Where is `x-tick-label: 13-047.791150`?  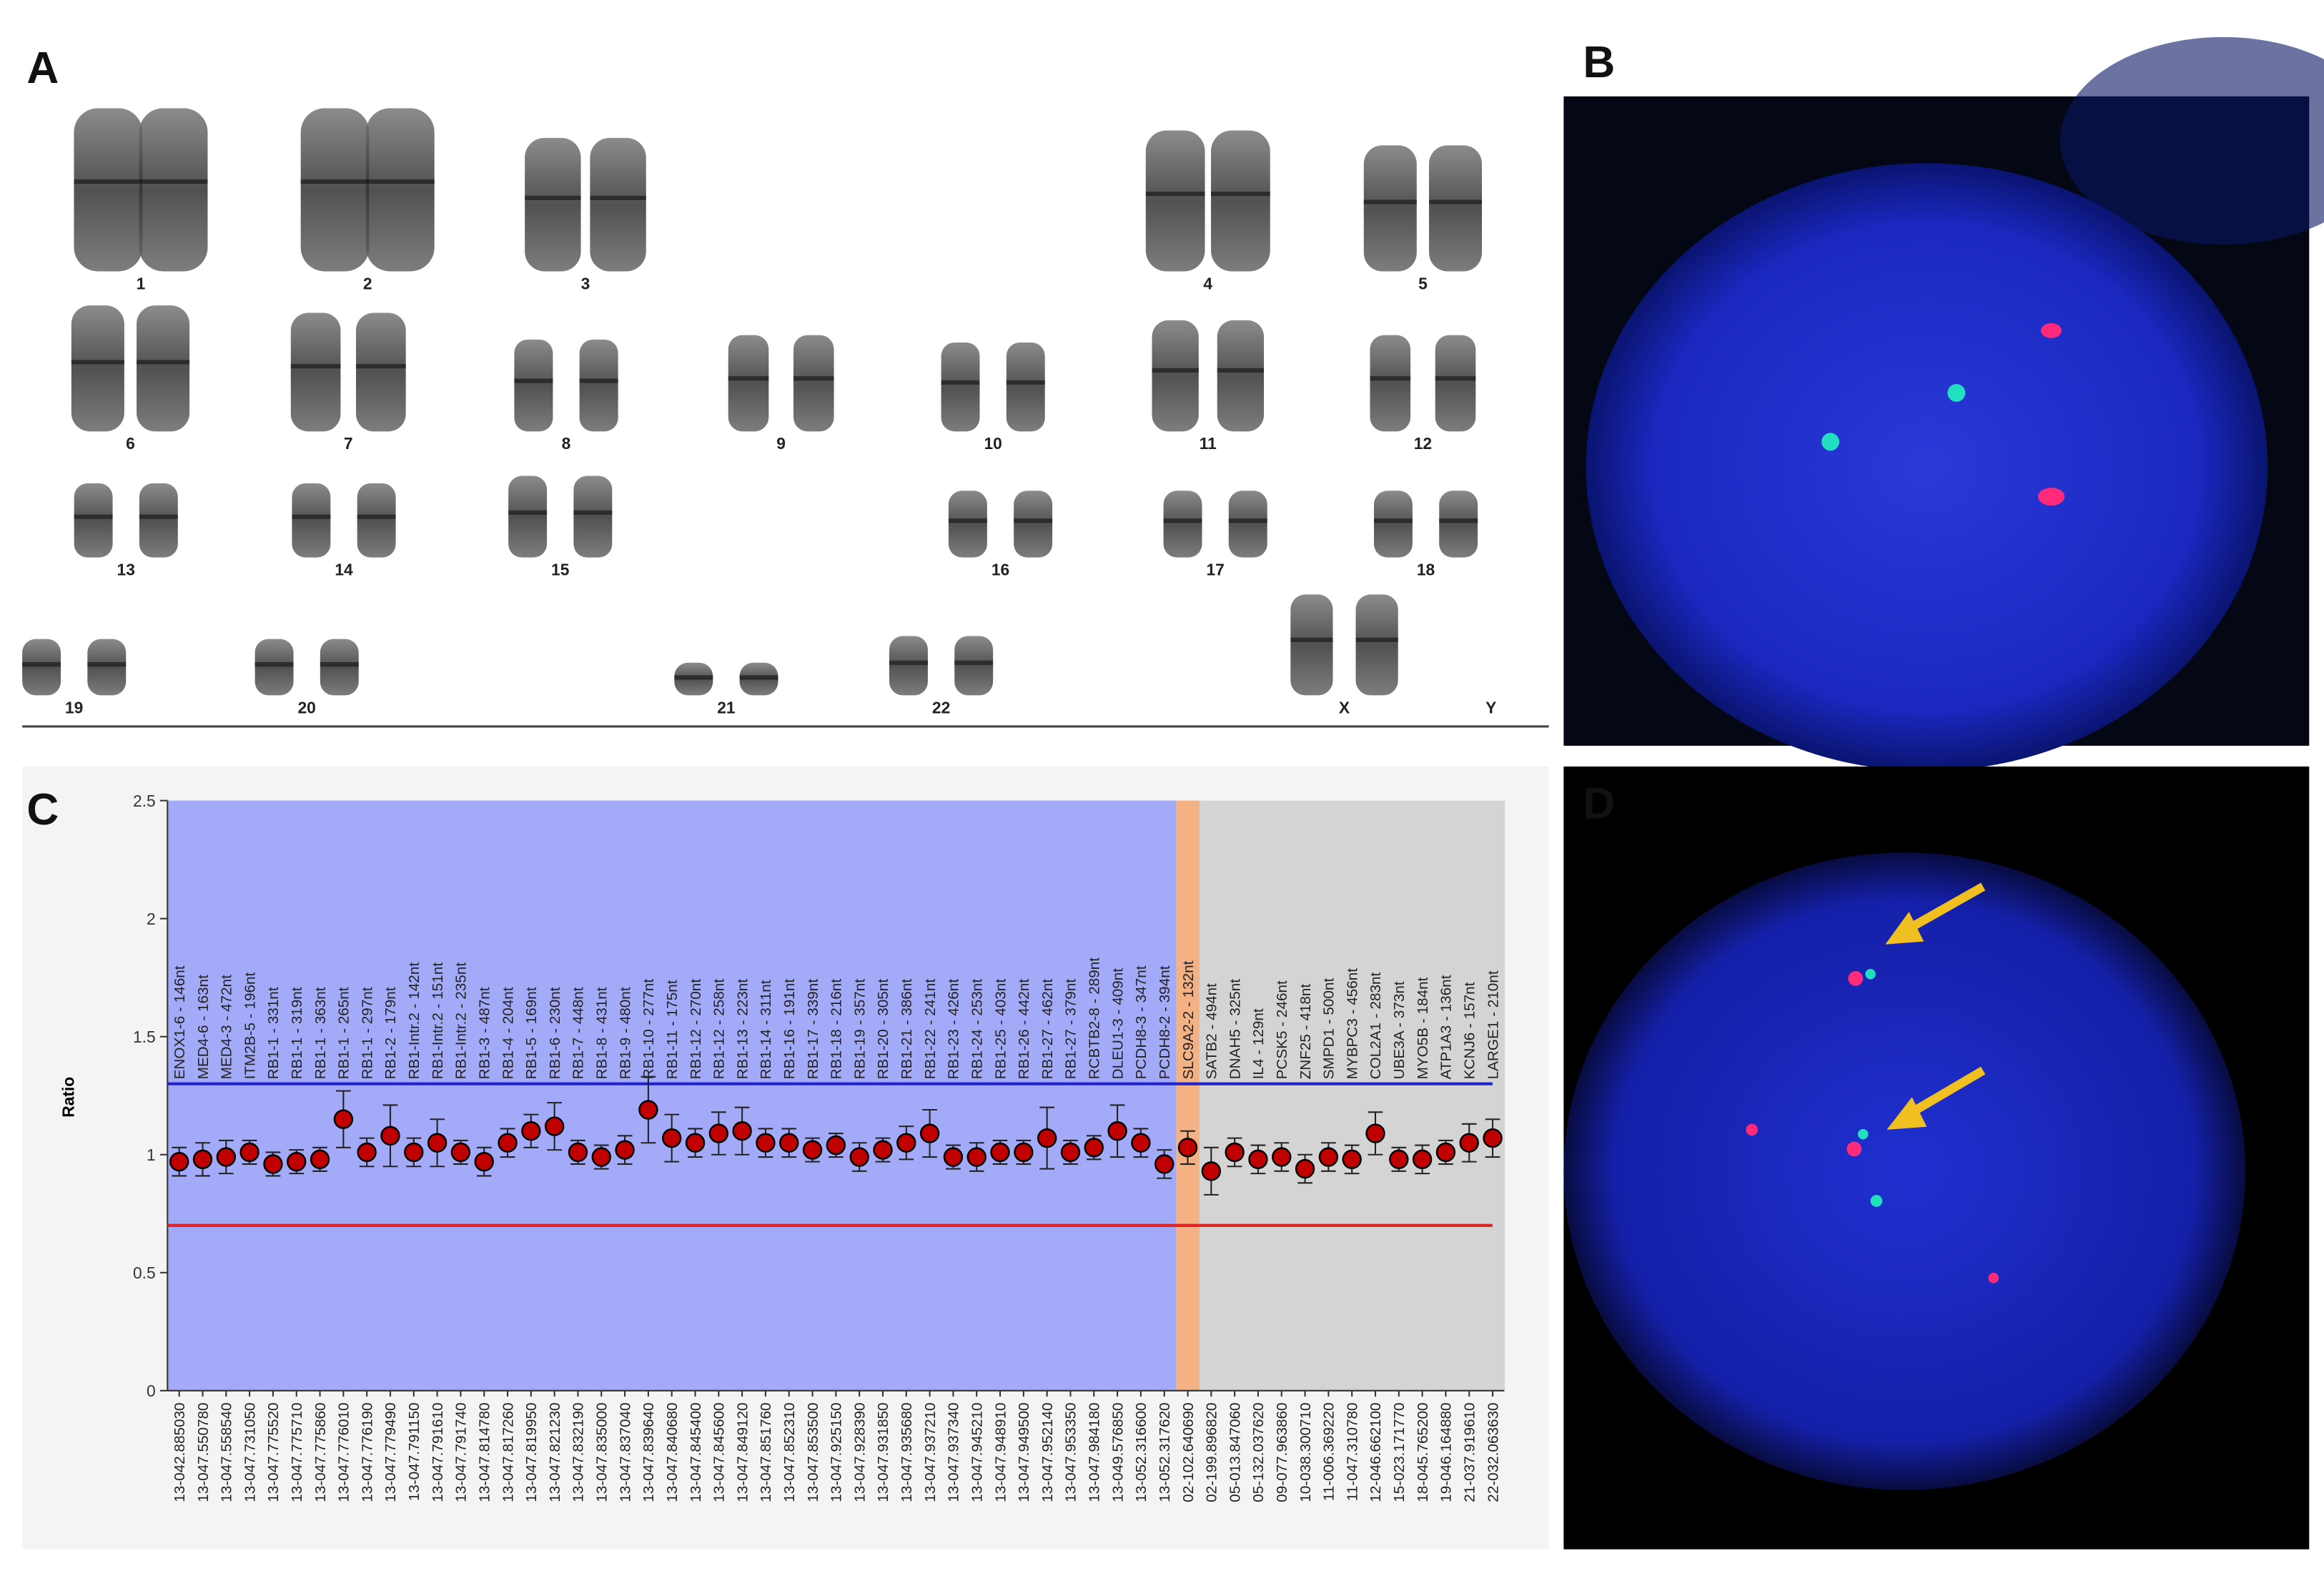
x-tick-label: 13-047.791150 is located at coordinates (414, 1451).